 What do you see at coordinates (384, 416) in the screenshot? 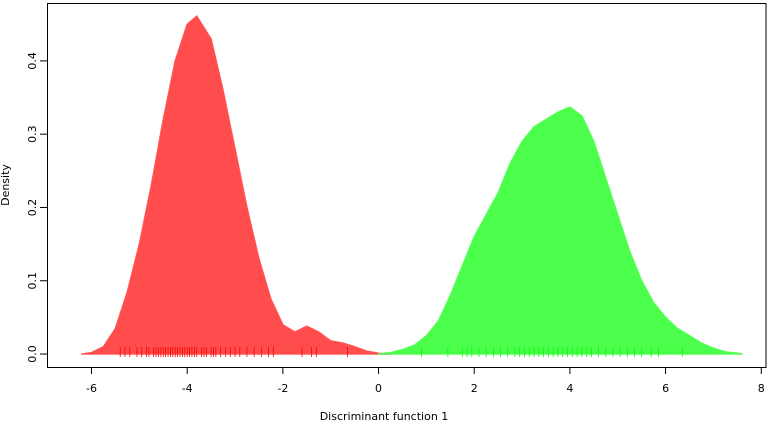
I see `x-axis-label: Discriminant function 1` at bounding box center [384, 416].